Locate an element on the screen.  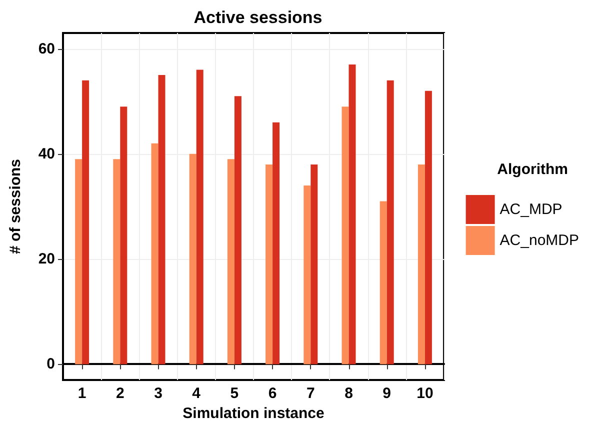
x-tick-label: 6 is located at coordinates (272, 393).